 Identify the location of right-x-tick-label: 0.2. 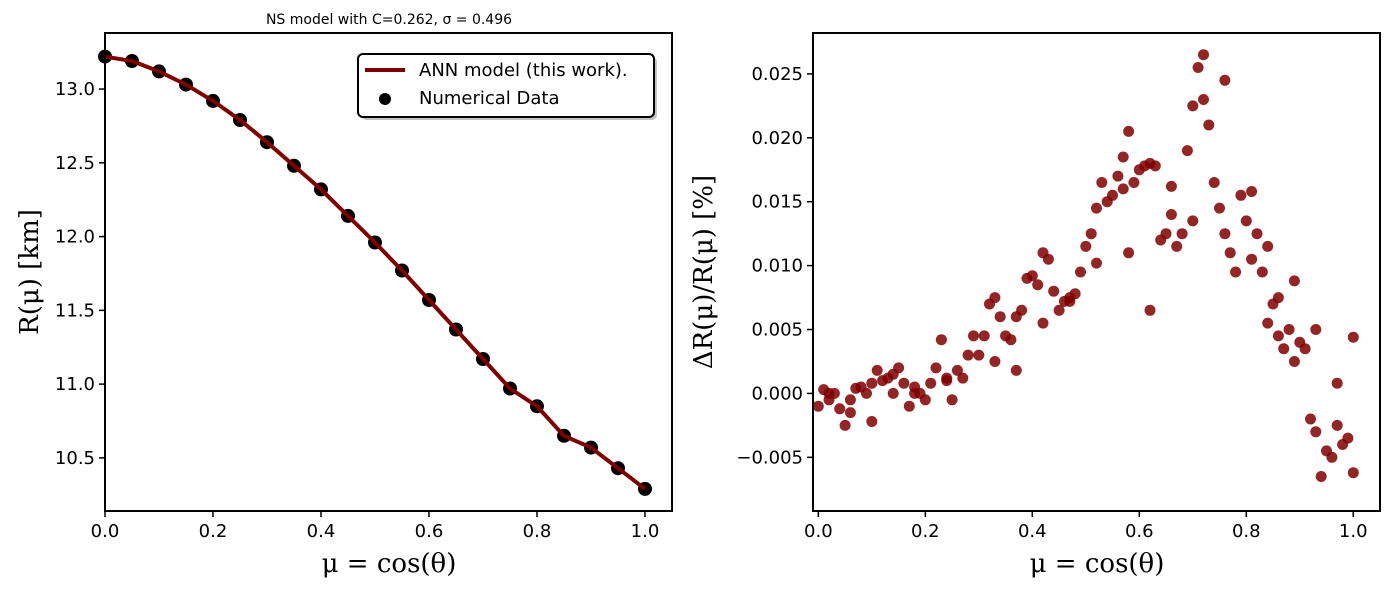
(925, 531).